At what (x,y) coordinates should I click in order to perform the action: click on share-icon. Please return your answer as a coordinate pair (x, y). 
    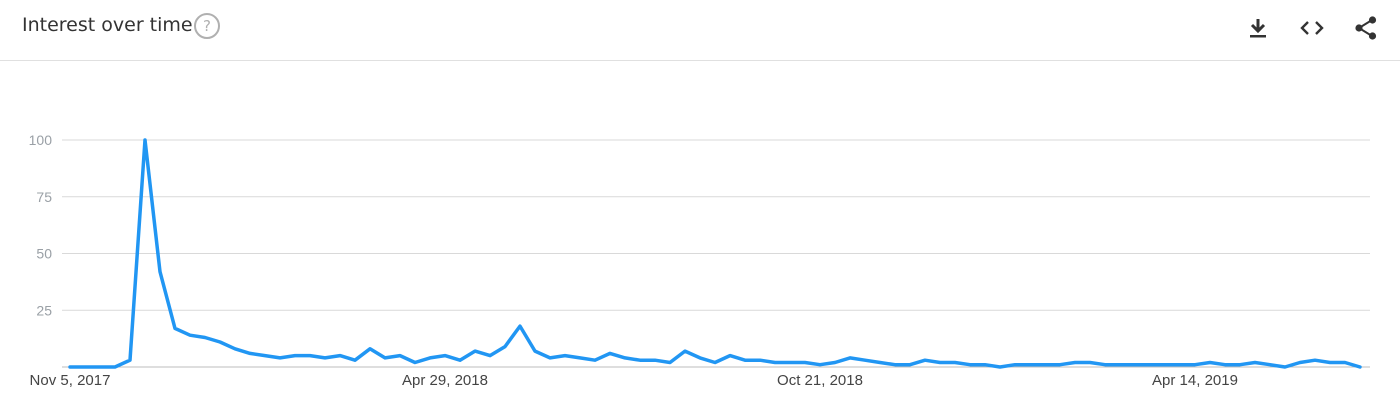
    Looking at the image, I should click on (1366, 28).